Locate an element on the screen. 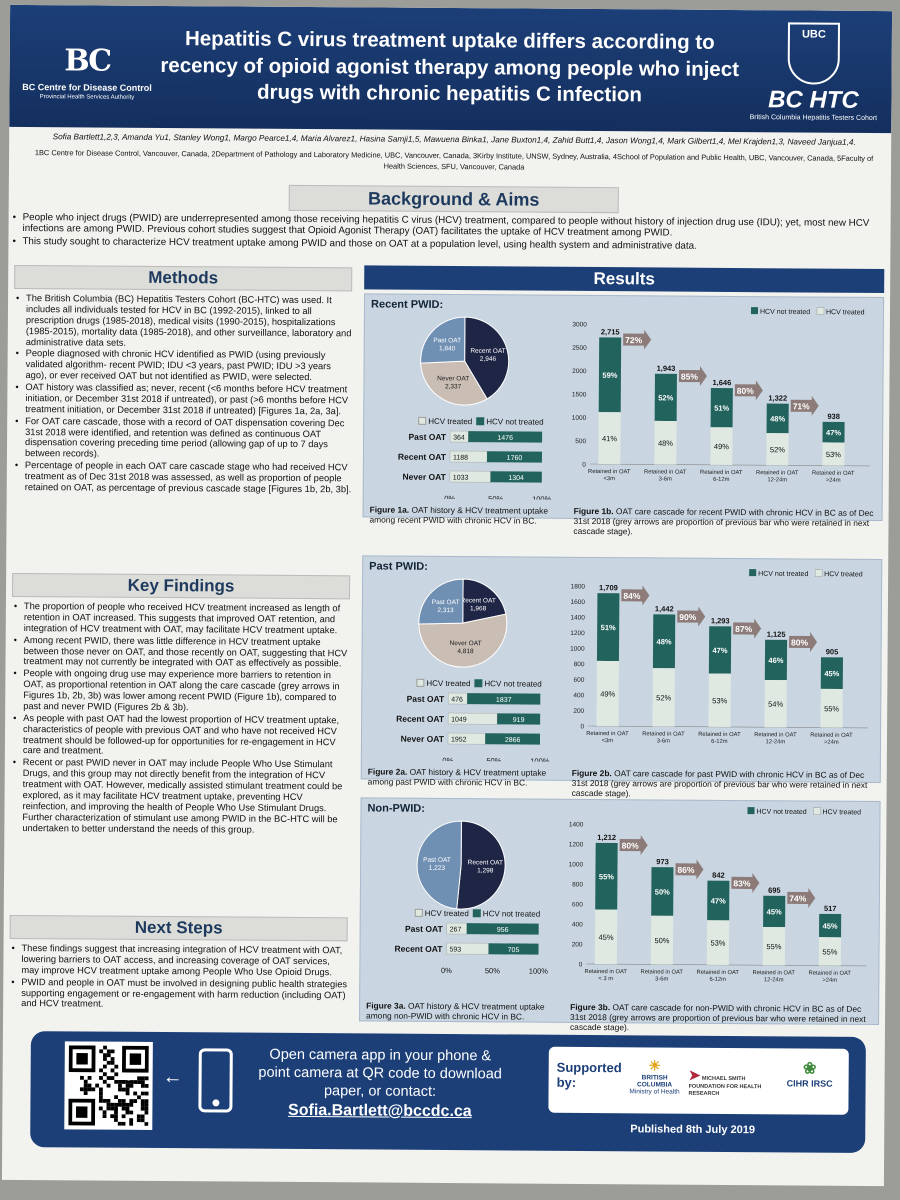 The image size is (900, 1200). bar-treated-pct: 49% is located at coordinates (721, 446).